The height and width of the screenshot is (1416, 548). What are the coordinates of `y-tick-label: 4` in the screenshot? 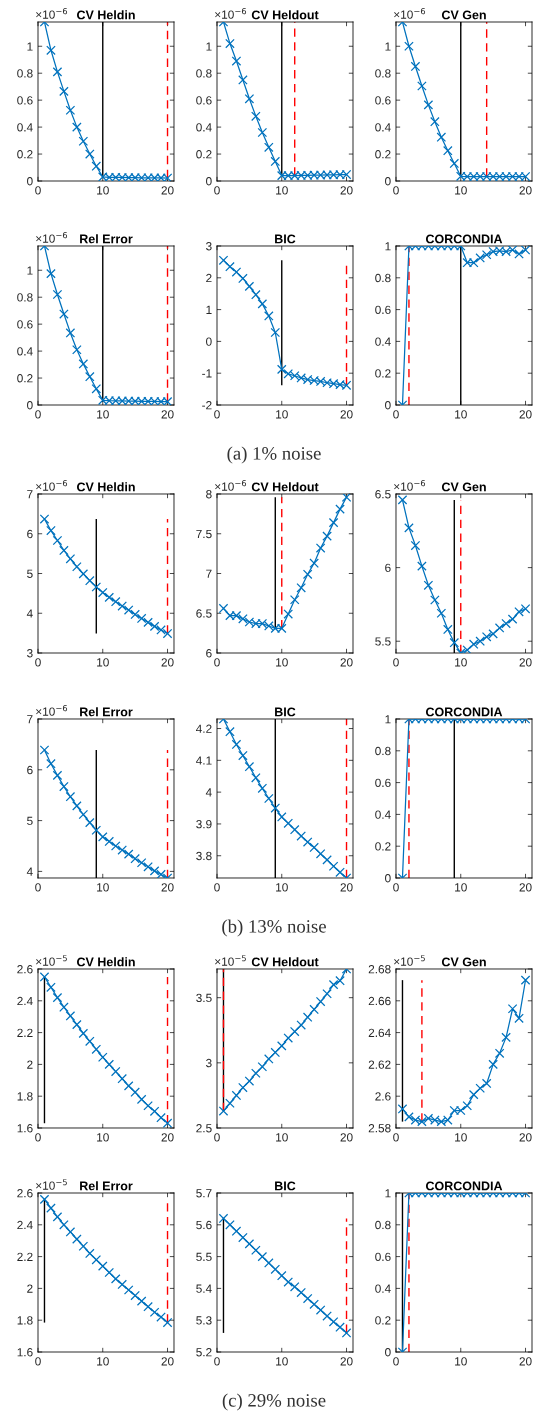 It's located at (29, 613).